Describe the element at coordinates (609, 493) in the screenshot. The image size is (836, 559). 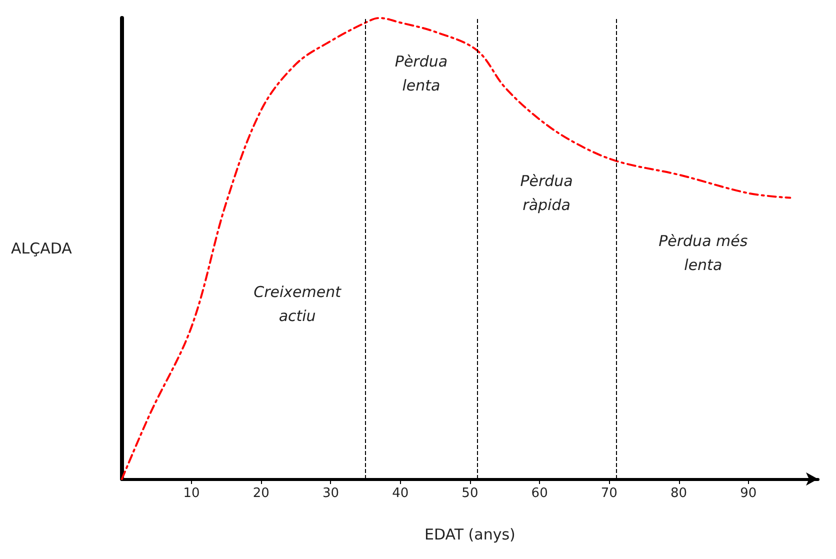
I see `x-tick-label: 70` at that location.